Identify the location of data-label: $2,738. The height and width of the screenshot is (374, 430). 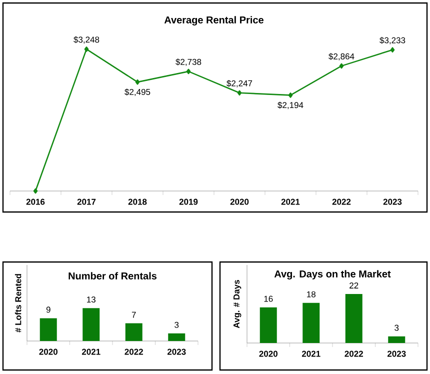
(189, 62).